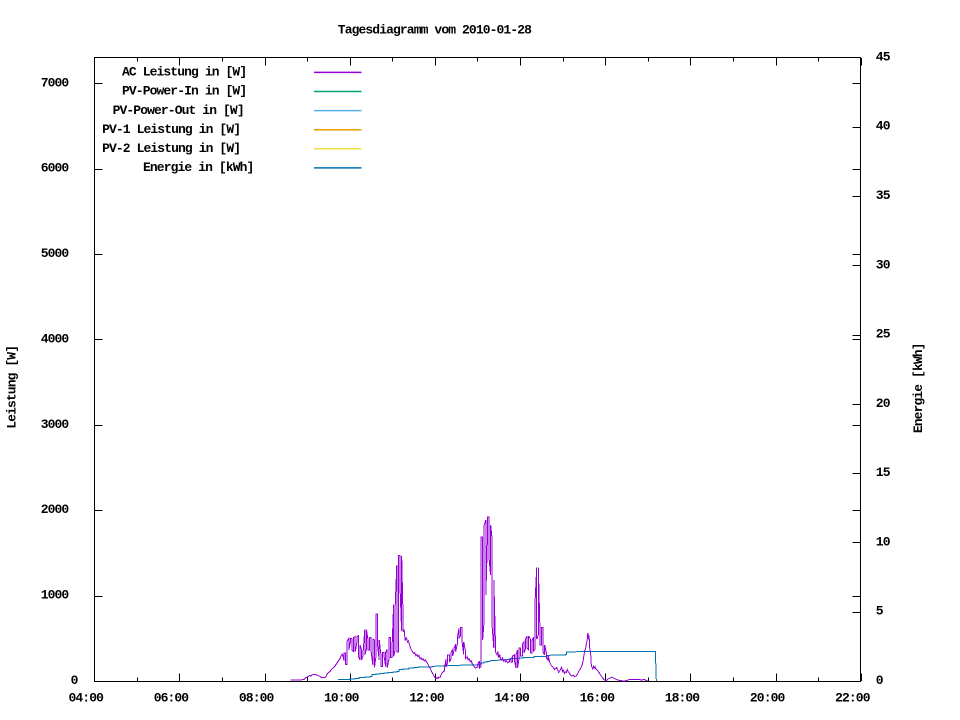  What do you see at coordinates (883, 126) in the screenshot?
I see `svg-text: 40` at bounding box center [883, 126].